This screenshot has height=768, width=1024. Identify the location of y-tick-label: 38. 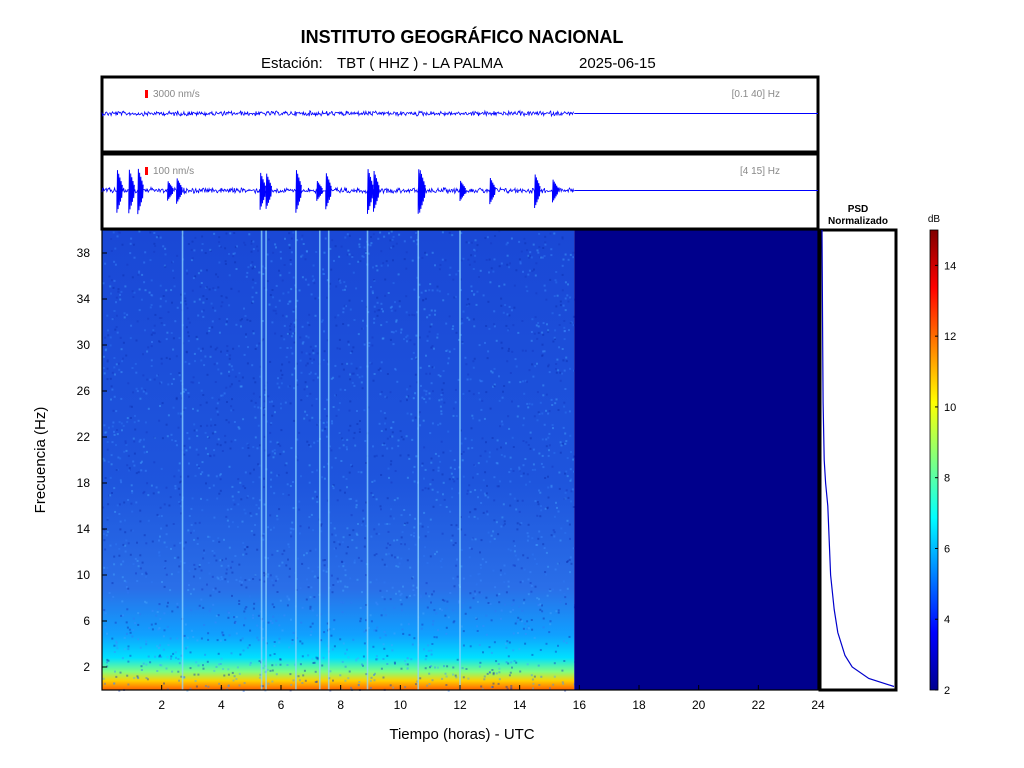
(84, 253).